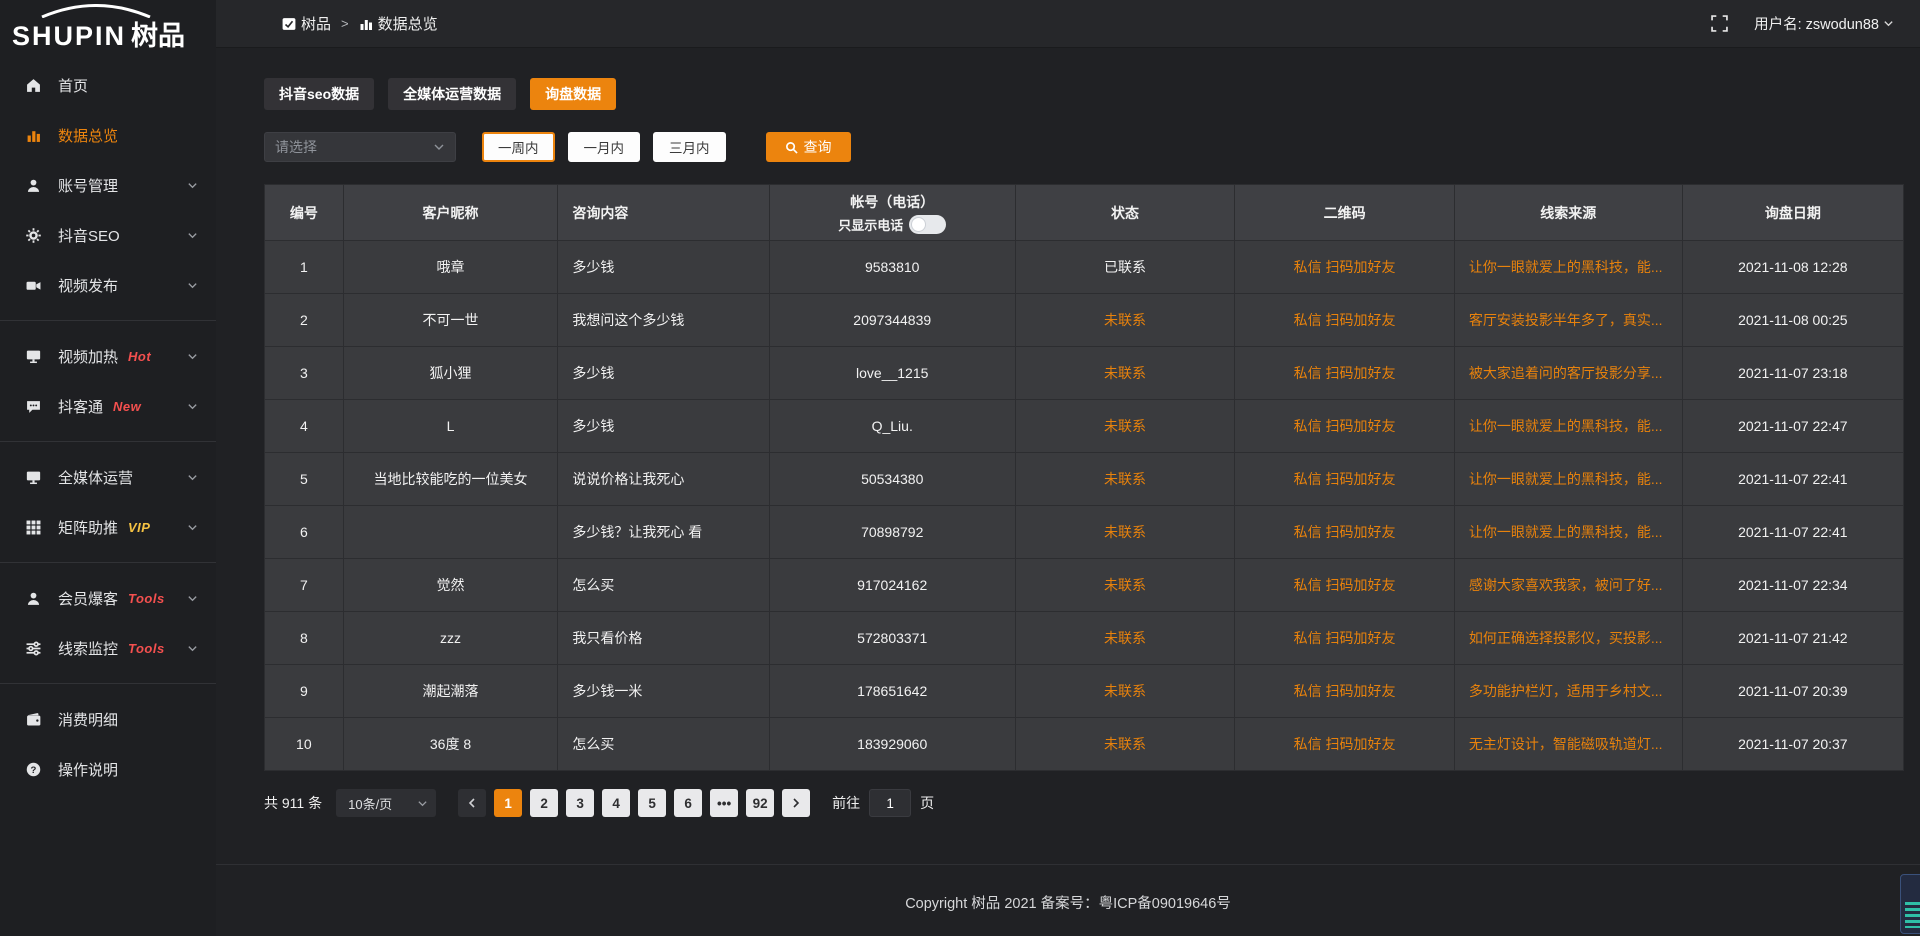 The height and width of the screenshot is (936, 1920). What do you see at coordinates (616, 803) in the screenshot?
I see `page-number-button: 4` at bounding box center [616, 803].